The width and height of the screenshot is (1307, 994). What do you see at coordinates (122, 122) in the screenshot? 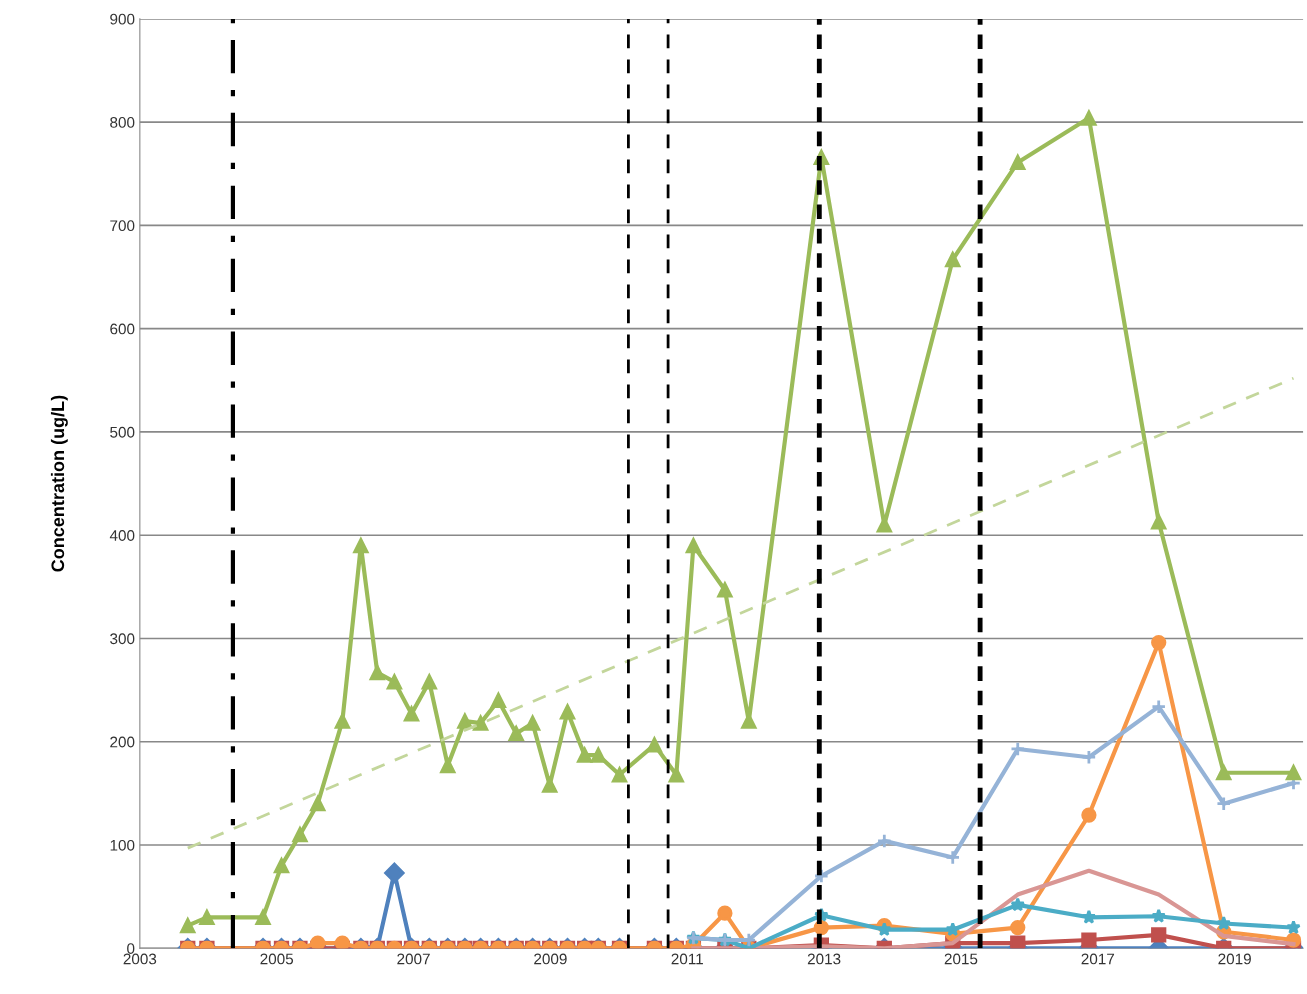
I see `y-tick-label: 800` at bounding box center [122, 122].